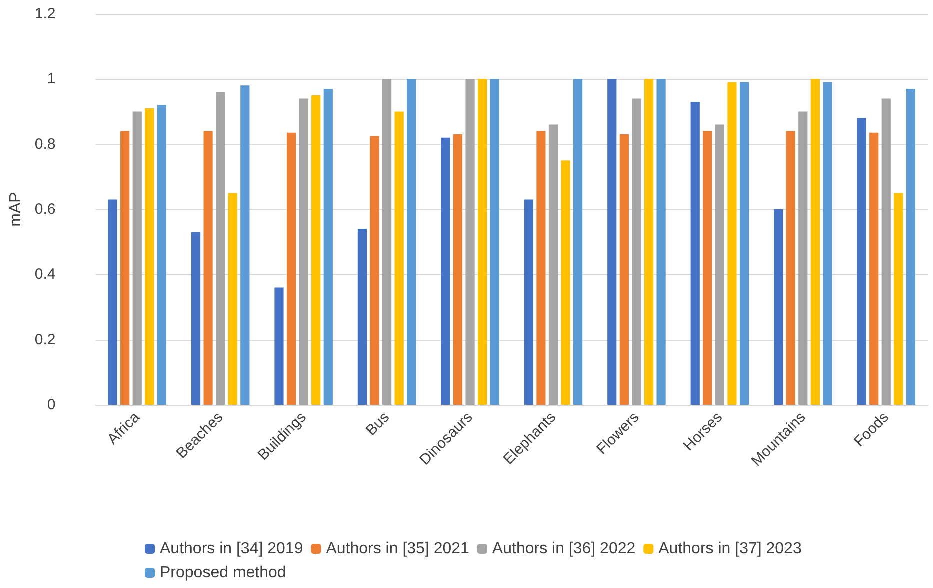 This screenshot has height=588, width=933. What do you see at coordinates (378, 424) in the screenshot?
I see `x-tick-label: Bus` at bounding box center [378, 424].